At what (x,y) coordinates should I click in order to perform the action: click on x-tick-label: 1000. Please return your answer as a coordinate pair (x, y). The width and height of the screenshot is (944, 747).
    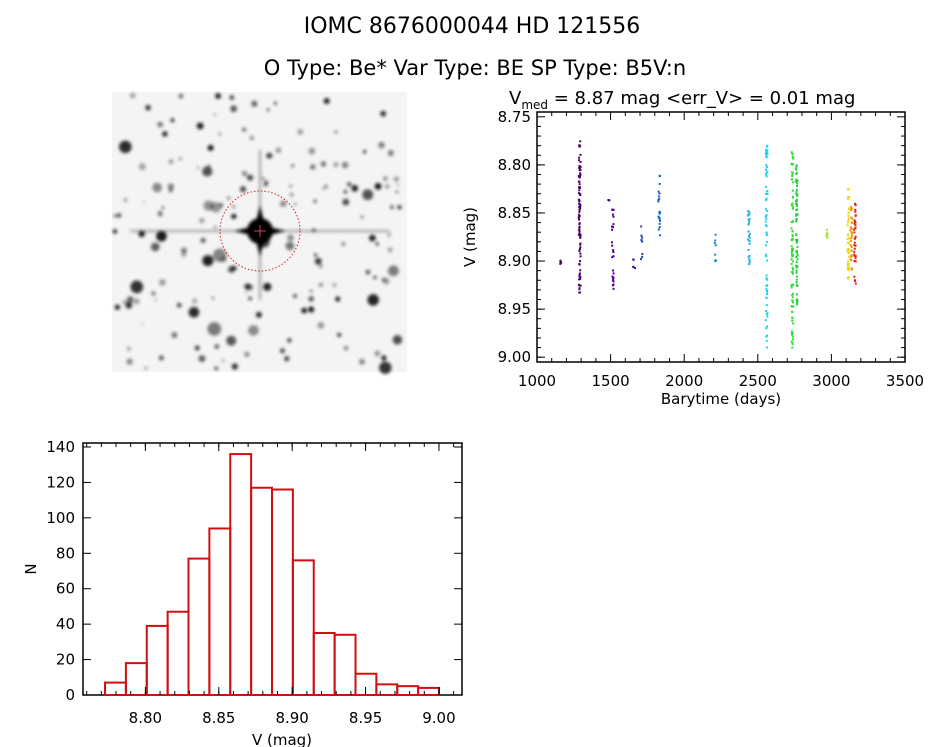
    Looking at the image, I should click on (537, 381).